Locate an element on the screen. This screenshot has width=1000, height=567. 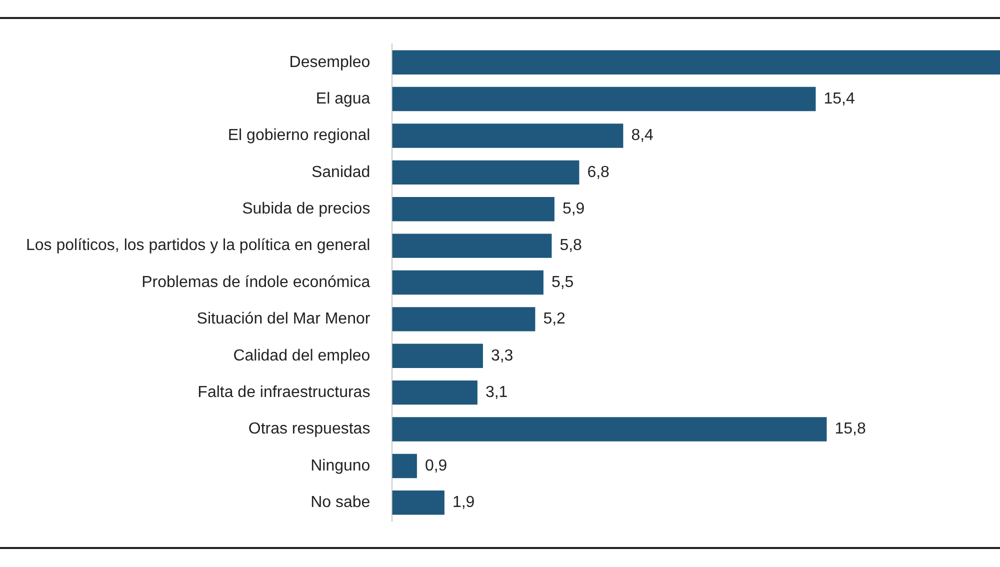
y-tick-label: Problemas de índole económica is located at coordinates (256, 282).